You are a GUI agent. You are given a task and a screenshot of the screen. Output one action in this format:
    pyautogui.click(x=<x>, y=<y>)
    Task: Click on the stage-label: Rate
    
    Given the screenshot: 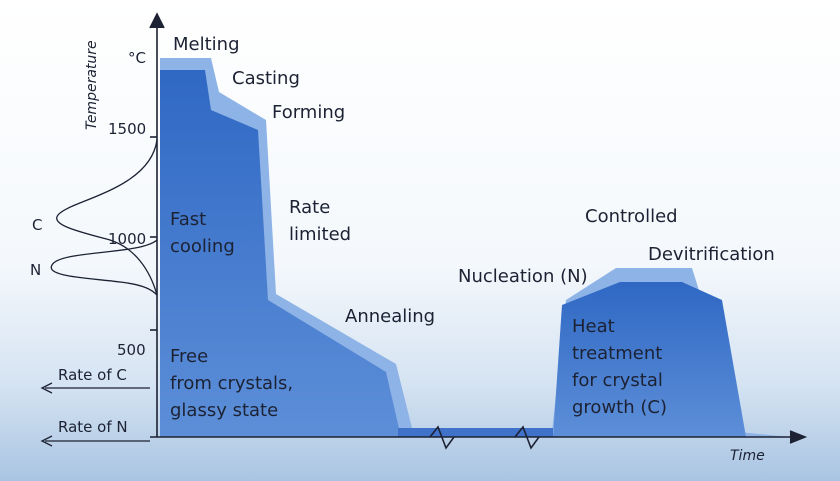 What is the action you would take?
    pyautogui.click(x=309, y=207)
    